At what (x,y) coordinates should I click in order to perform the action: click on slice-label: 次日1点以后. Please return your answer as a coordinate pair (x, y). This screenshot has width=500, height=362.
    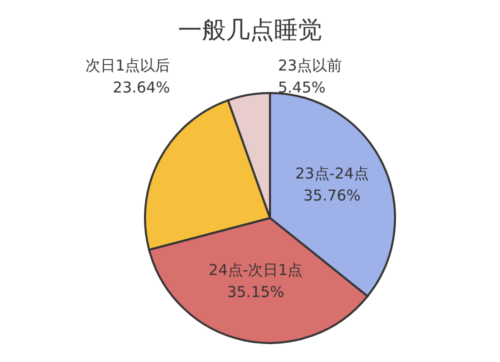
    Looking at the image, I should click on (127, 65).